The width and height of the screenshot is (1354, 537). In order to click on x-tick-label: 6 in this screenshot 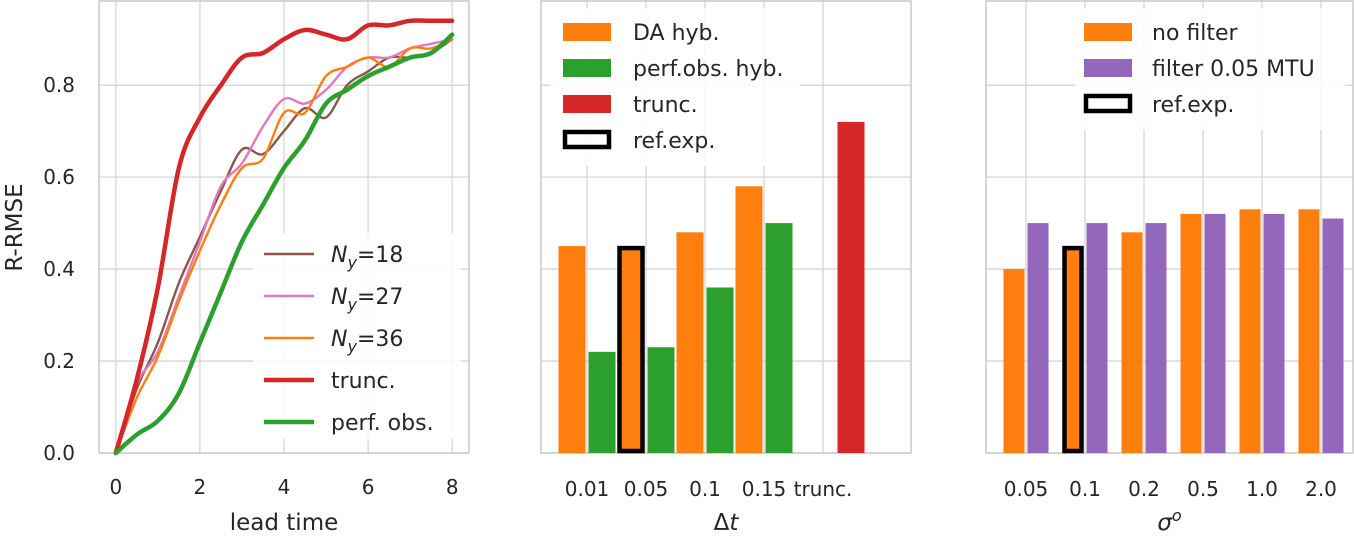, I will do `click(368, 487)`.